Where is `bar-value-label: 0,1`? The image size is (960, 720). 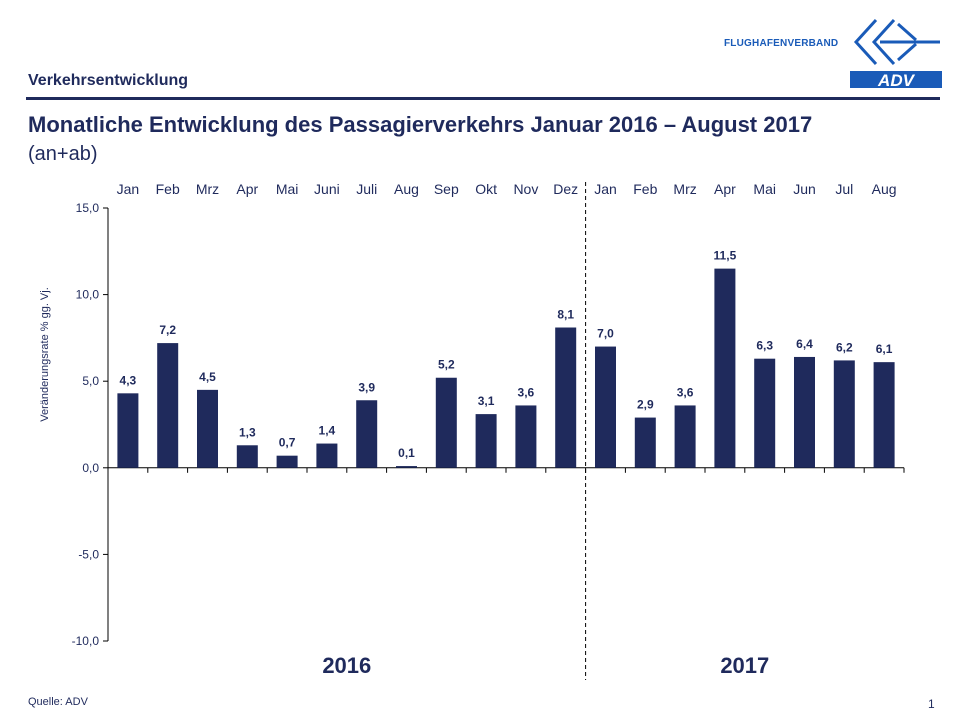 bar-value-label: 0,1 is located at coordinates (406, 453).